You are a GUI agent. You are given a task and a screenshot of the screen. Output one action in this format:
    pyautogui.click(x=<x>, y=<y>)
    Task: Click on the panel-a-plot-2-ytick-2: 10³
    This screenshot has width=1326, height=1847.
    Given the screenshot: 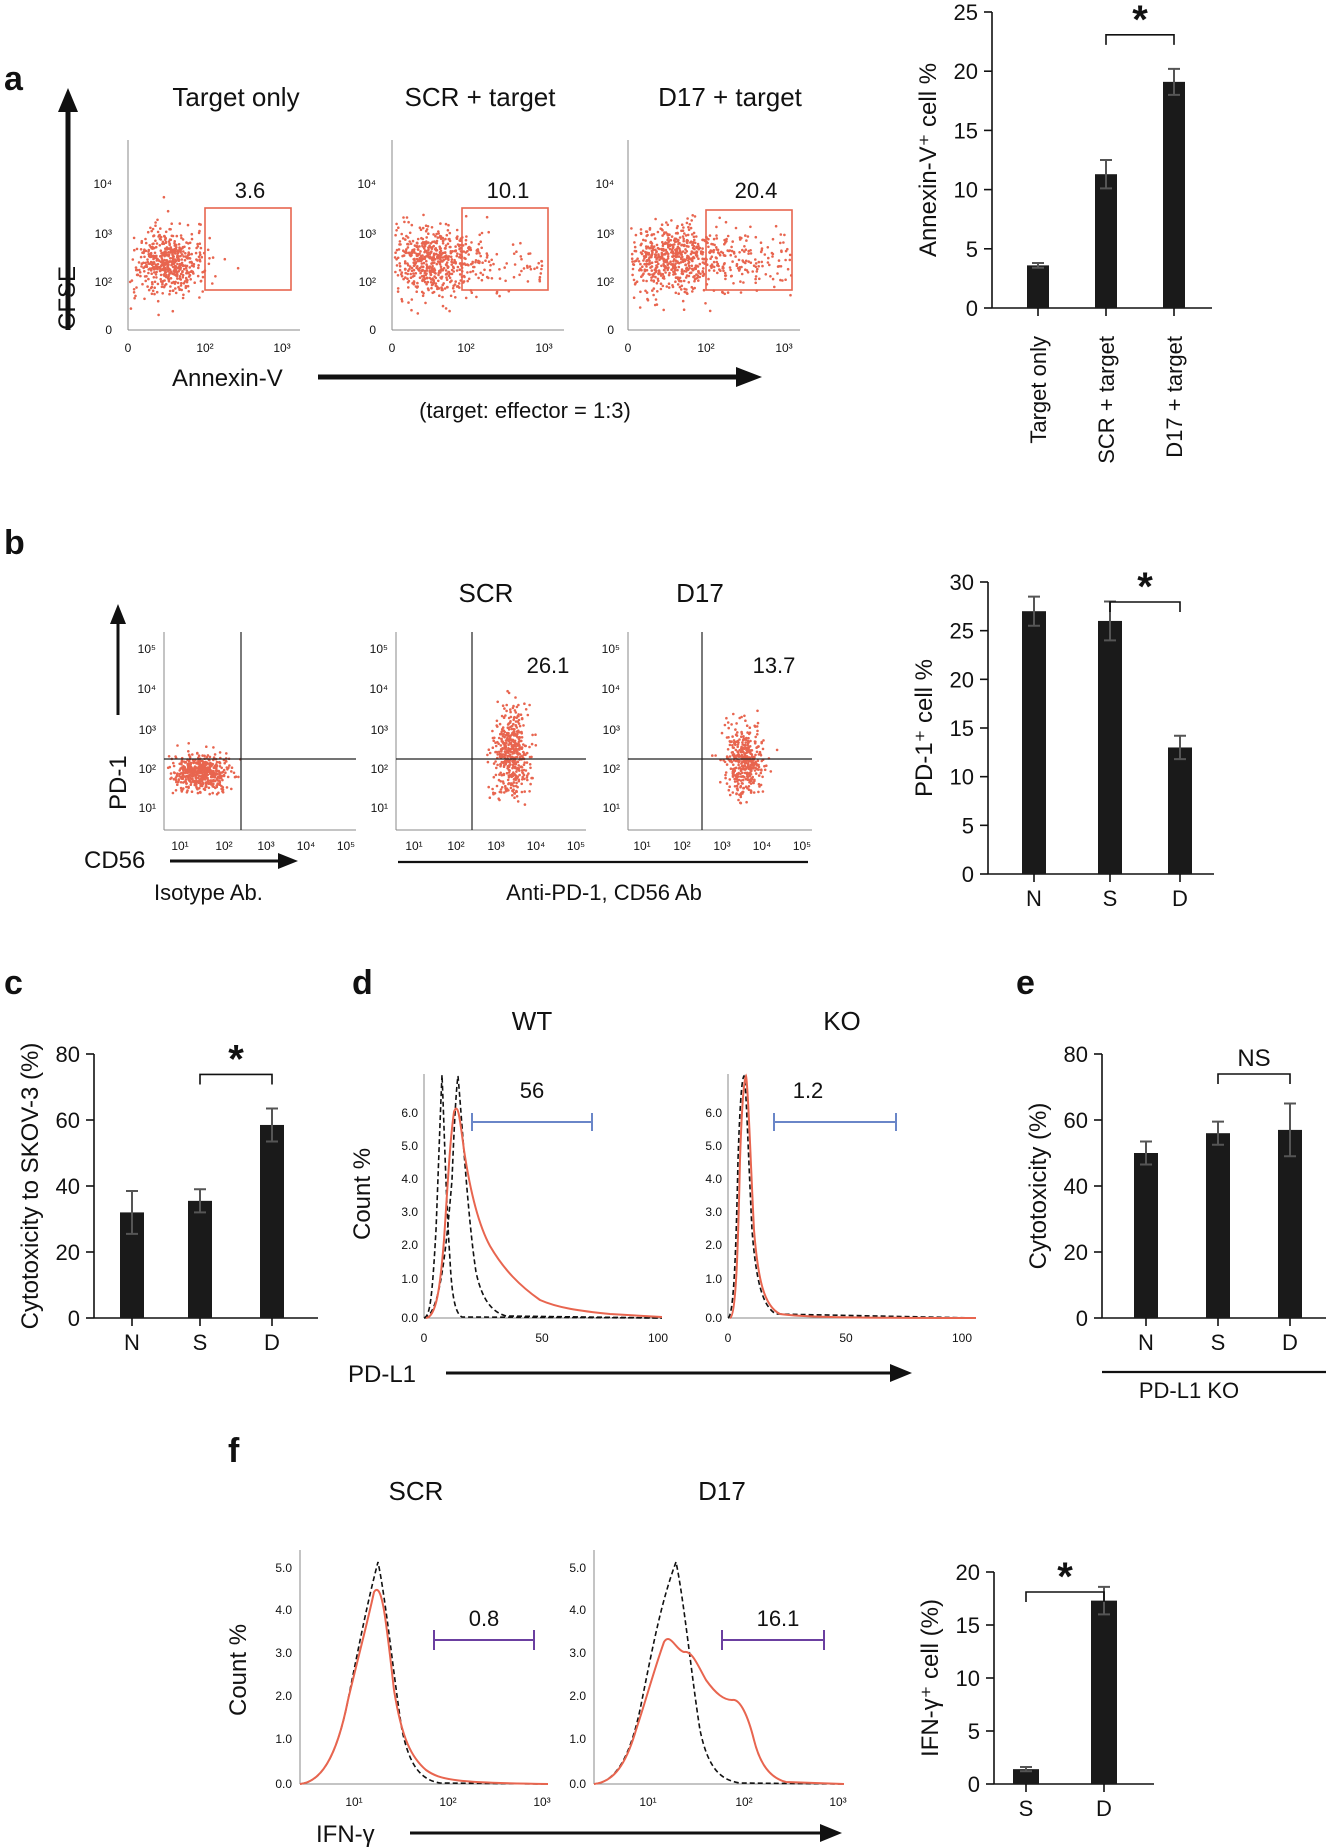 What is the action you would take?
    pyautogui.click(x=367, y=234)
    